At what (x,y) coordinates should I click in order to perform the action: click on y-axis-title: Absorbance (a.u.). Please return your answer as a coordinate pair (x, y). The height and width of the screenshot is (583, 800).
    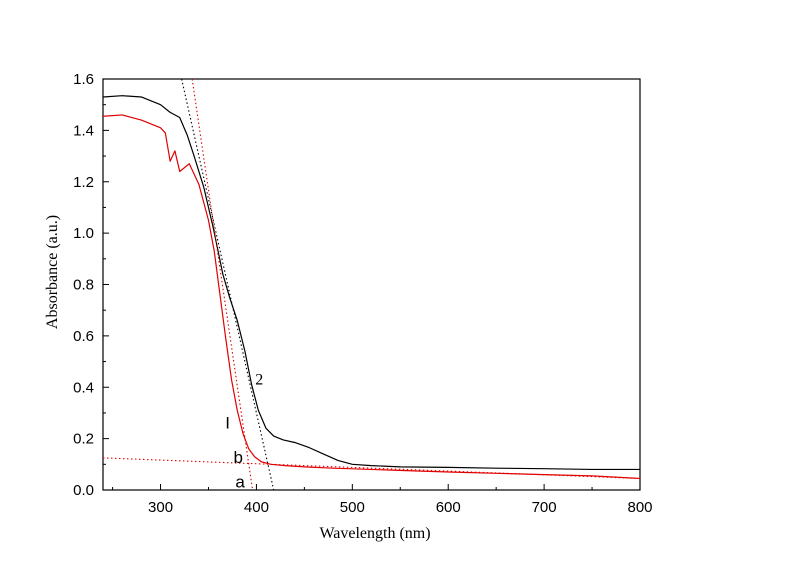
    Looking at the image, I should click on (52, 272).